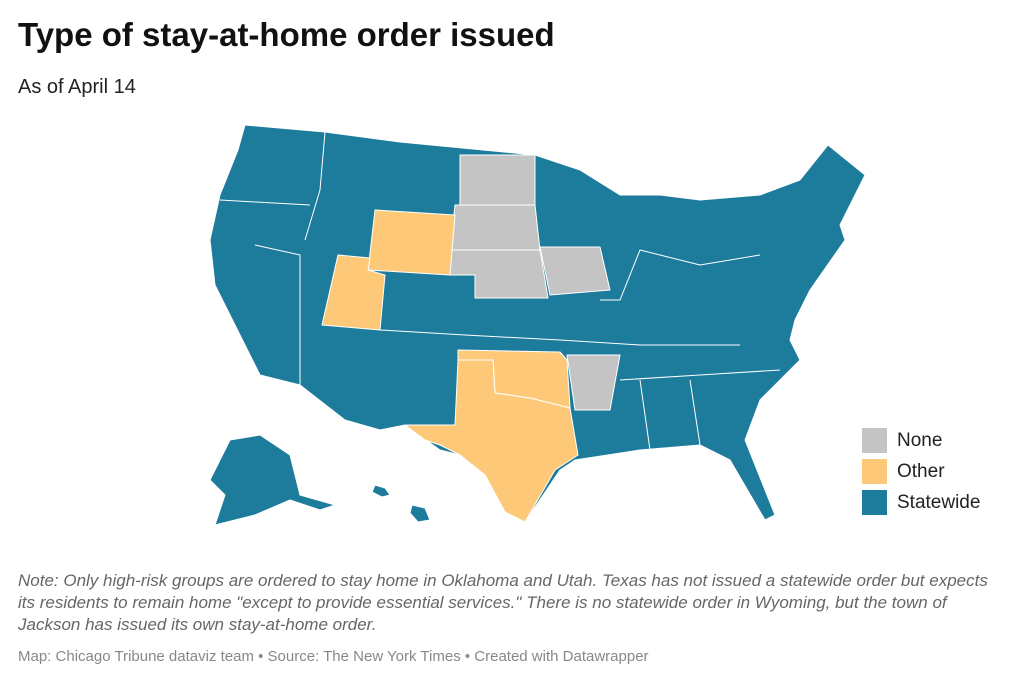 The width and height of the screenshot is (1023, 693). What do you see at coordinates (272, 480) in the screenshot?
I see `alaska` at bounding box center [272, 480].